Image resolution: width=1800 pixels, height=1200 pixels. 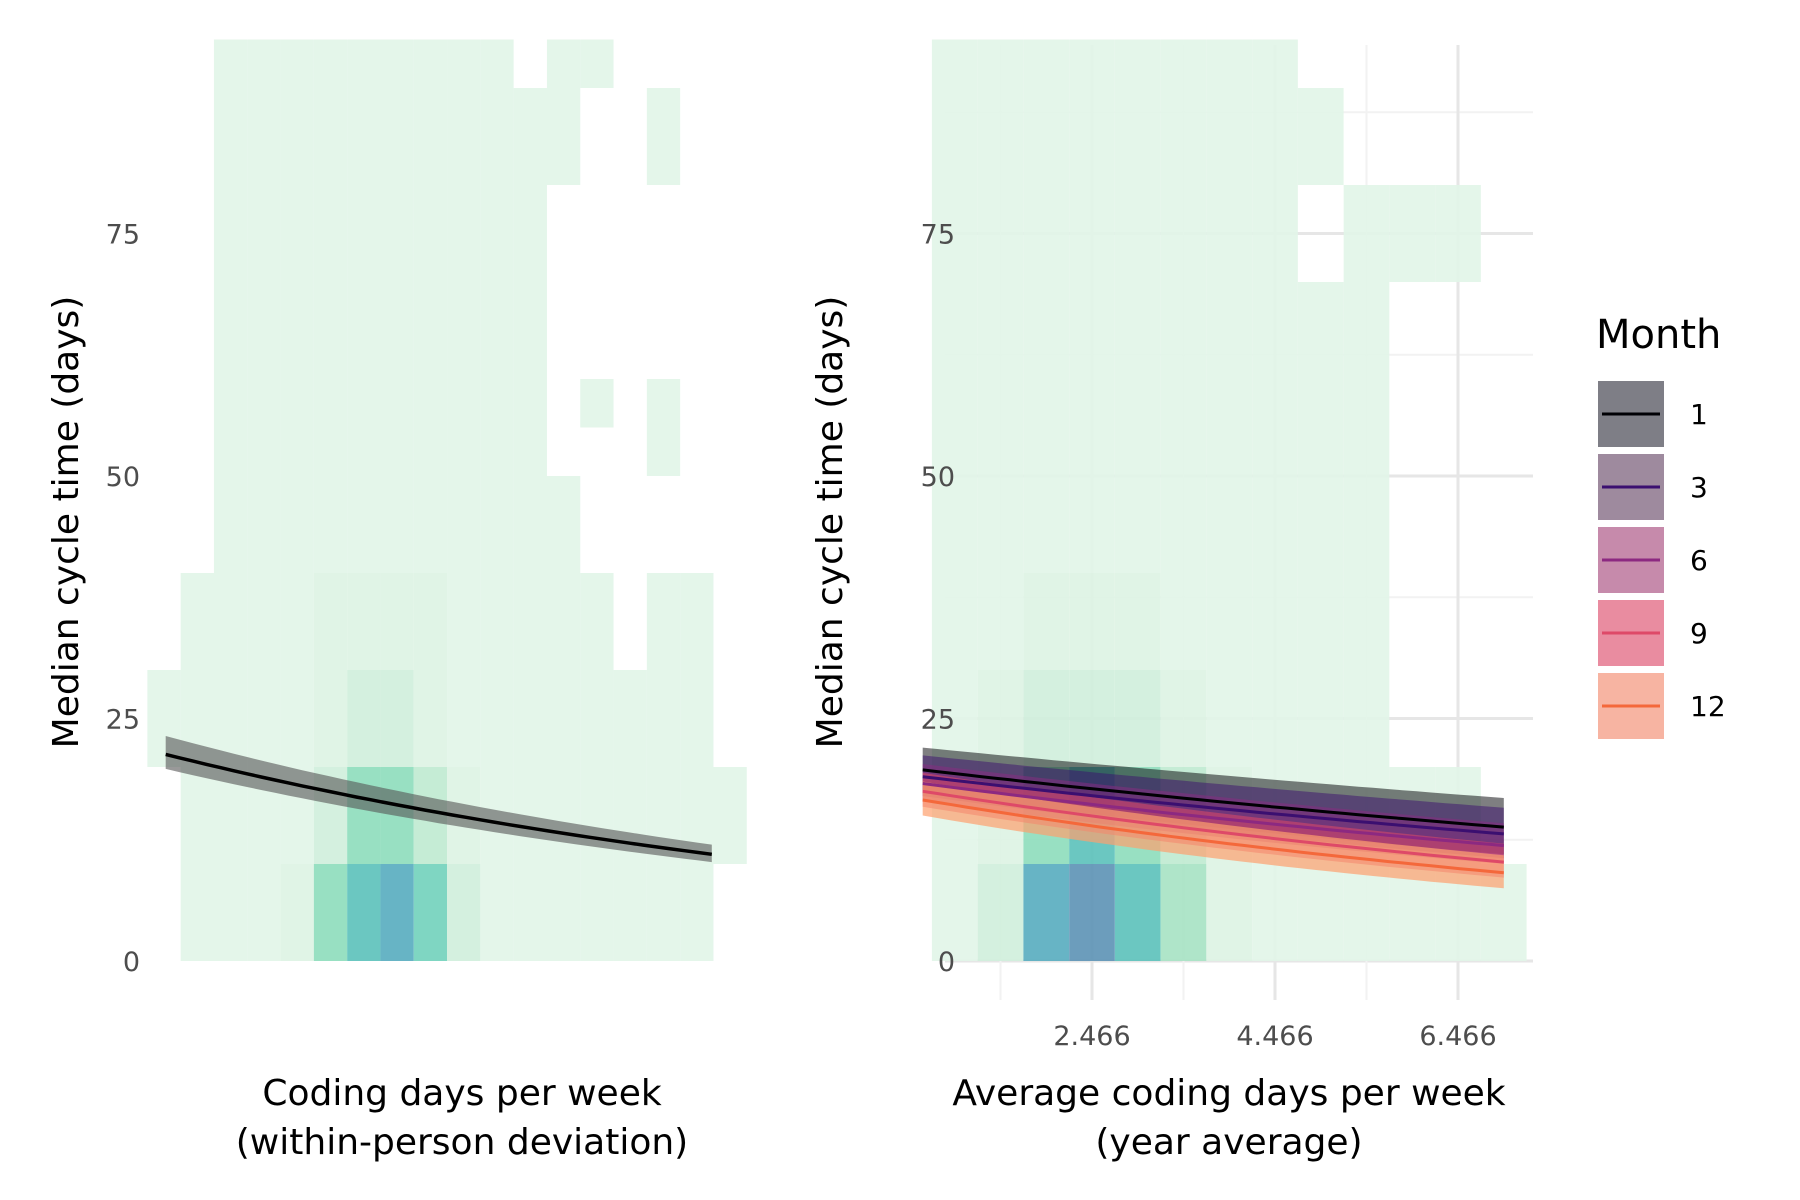 I want to click on left-y-tick-labels: 0 25 50 75, so click(x=123, y=599).